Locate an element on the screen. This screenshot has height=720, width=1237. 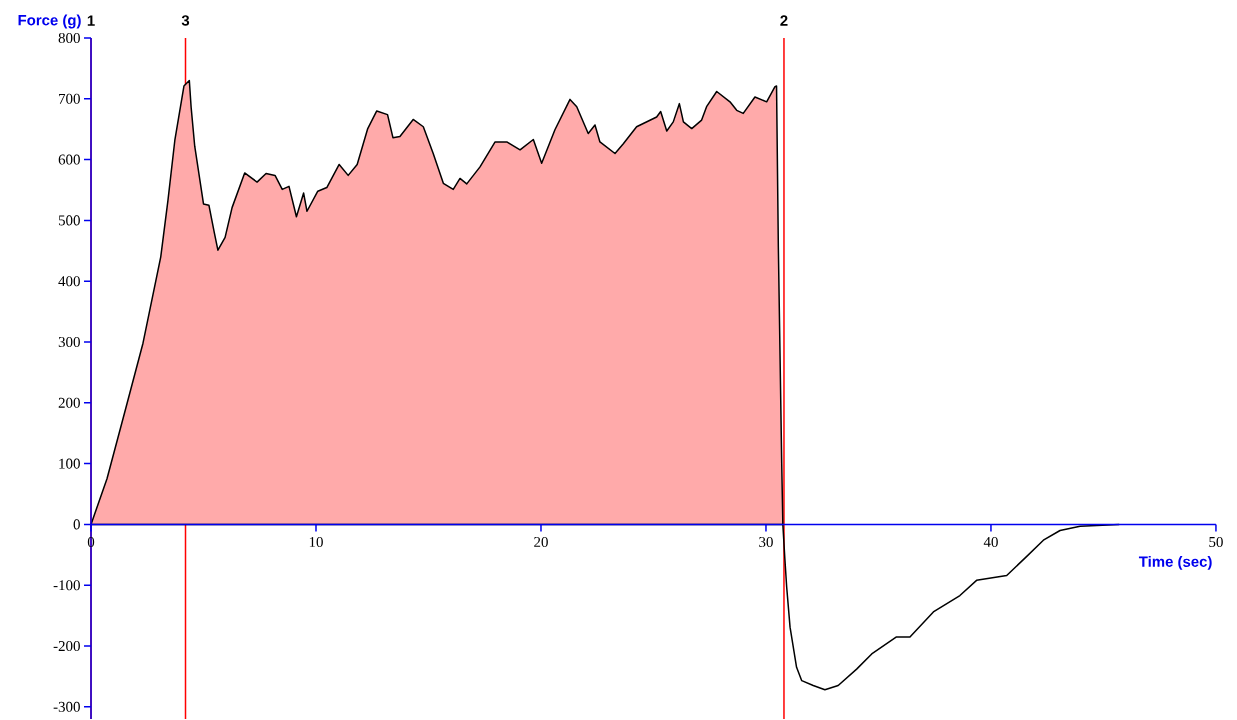
y-tick-label: -100 is located at coordinates (66, 585).